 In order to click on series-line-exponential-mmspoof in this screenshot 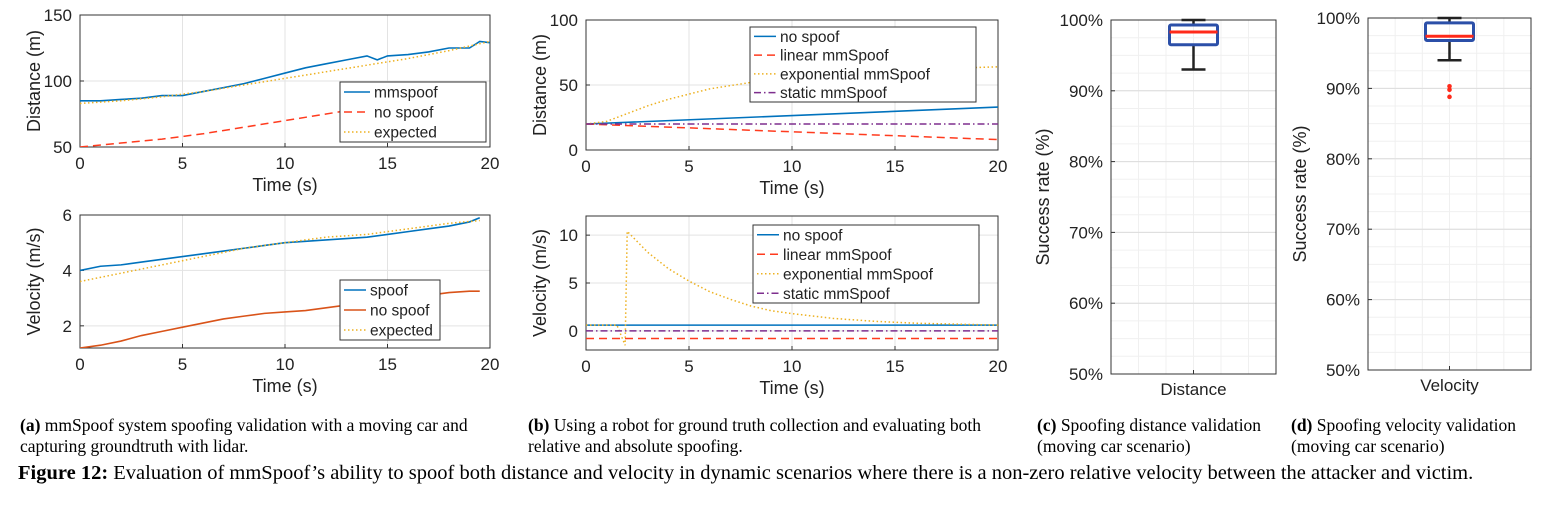, I will do `click(792, 287)`.